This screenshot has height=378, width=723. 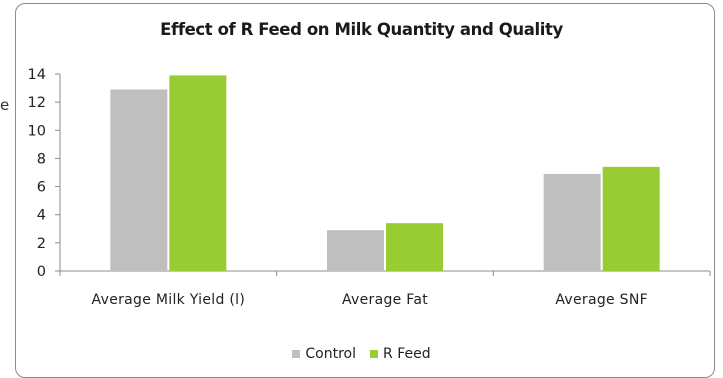 What do you see at coordinates (169, 300) in the screenshot?
I see `x-category-label: Average Milk Yield (l)` at bounding box center [169, 300].